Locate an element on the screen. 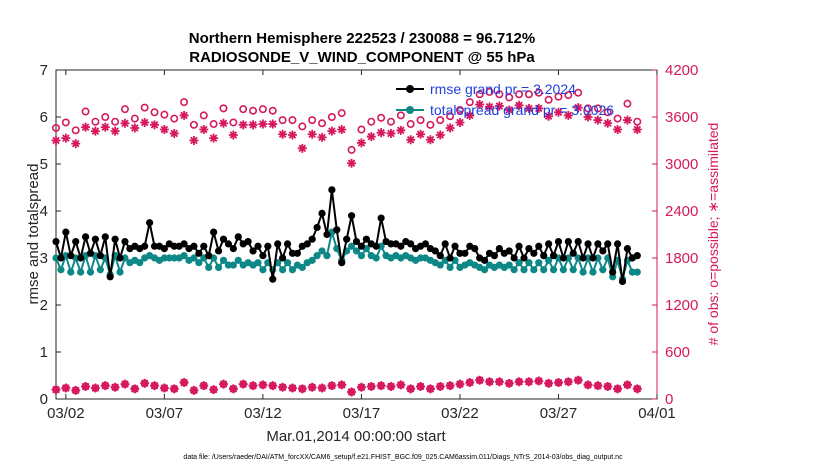 This screenshot has height=470, width=830. y-axis-right-label: # of obs: o=possible; ∗=assimilated is located at coordinates (713, 234).